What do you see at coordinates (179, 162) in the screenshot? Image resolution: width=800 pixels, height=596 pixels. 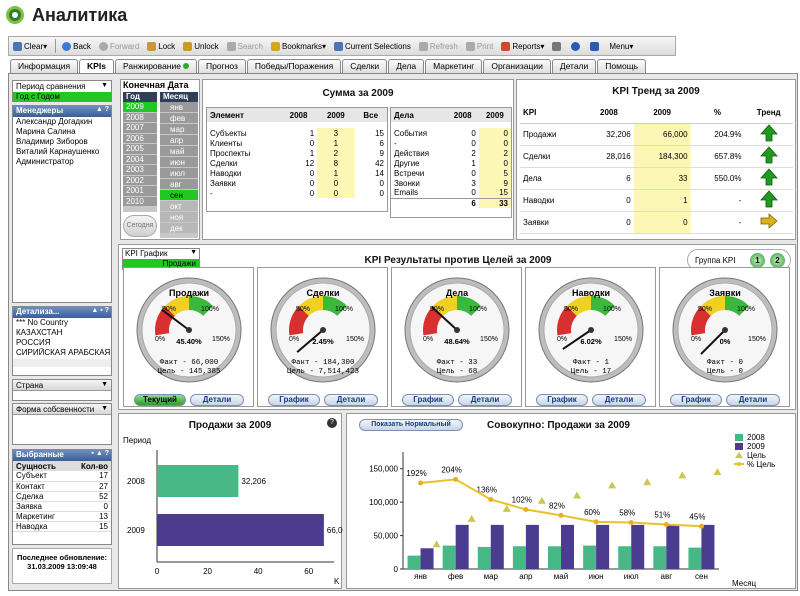 I see `month-item: июн` at bounding box center [179, 162].